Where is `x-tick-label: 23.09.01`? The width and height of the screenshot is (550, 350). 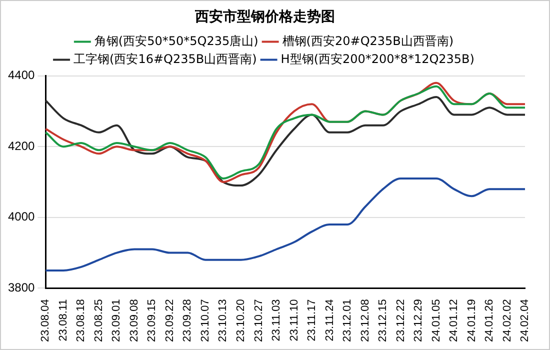
x-tick-label: 23.09.01 is located at coordinates (116, 320).